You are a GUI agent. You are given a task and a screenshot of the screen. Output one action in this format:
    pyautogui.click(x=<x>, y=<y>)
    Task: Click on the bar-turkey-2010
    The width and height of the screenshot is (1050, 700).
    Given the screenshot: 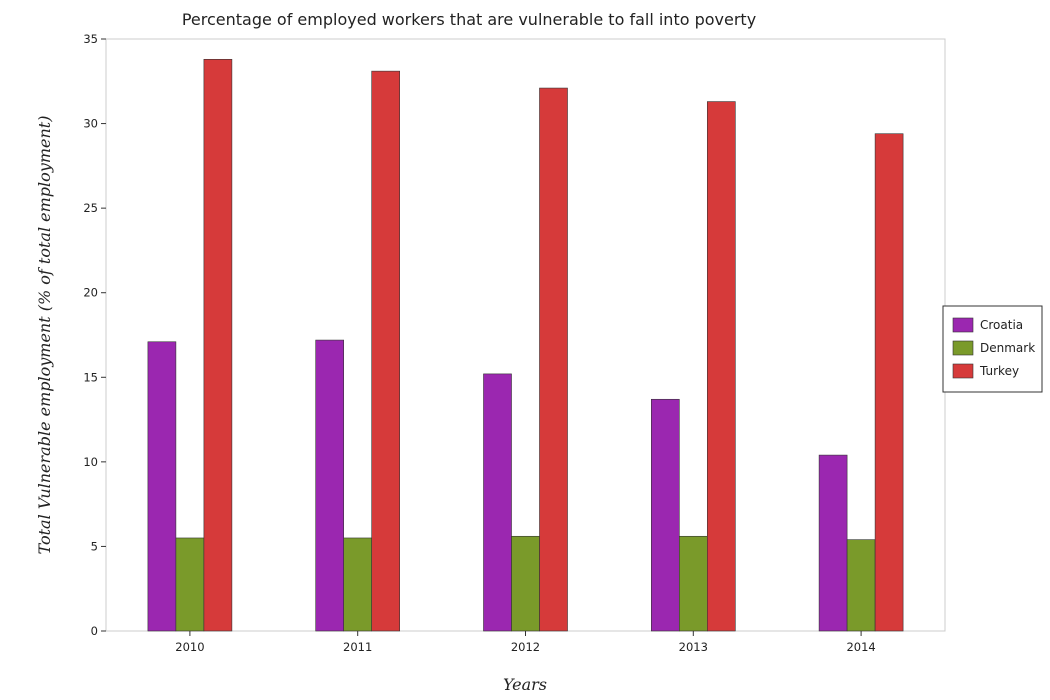 What is the action you would take?
    pyautogui.click(x=218, y=345)
    